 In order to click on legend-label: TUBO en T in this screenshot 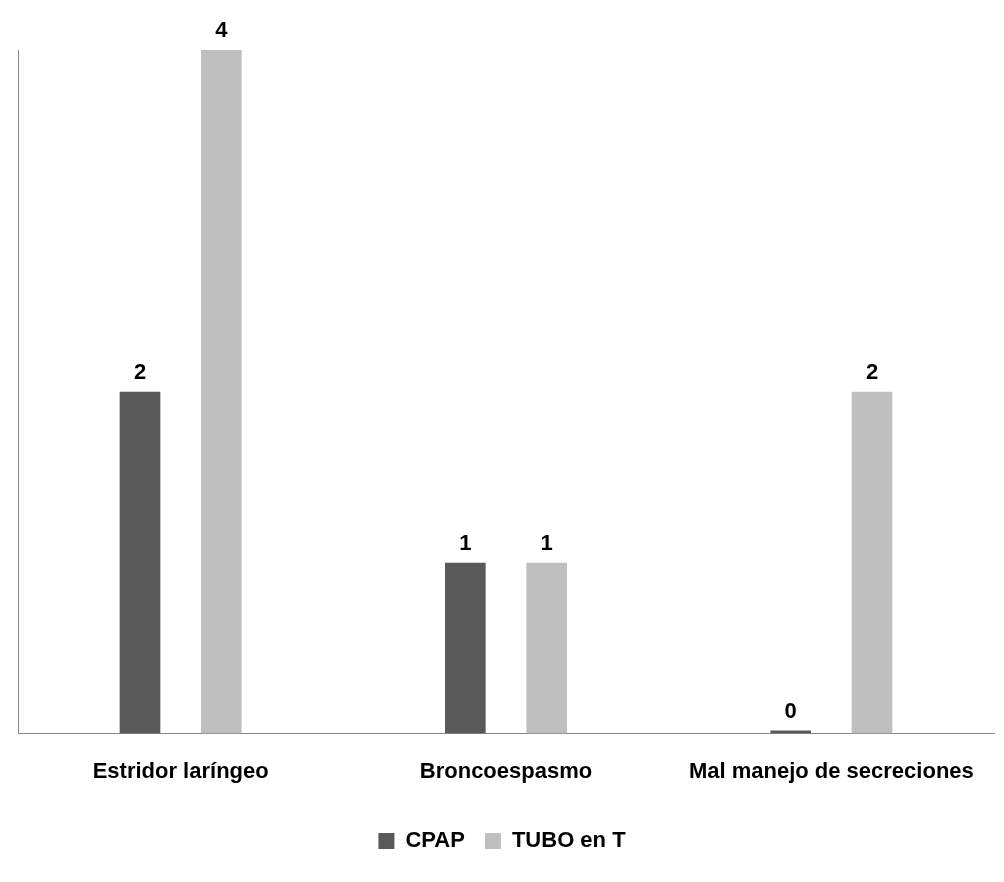, I will do `click(569, 840)`.